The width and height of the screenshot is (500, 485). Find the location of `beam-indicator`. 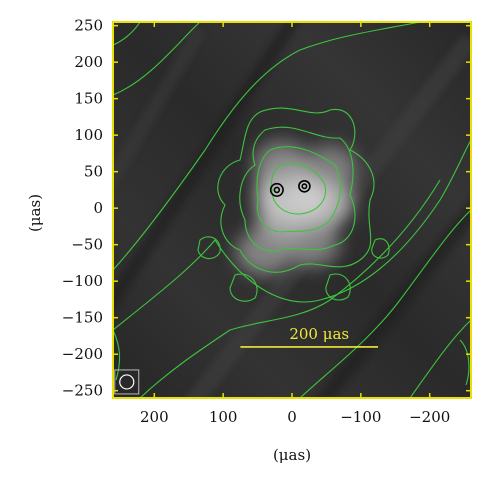

beam-indicator is located at coordinates (127, 382).